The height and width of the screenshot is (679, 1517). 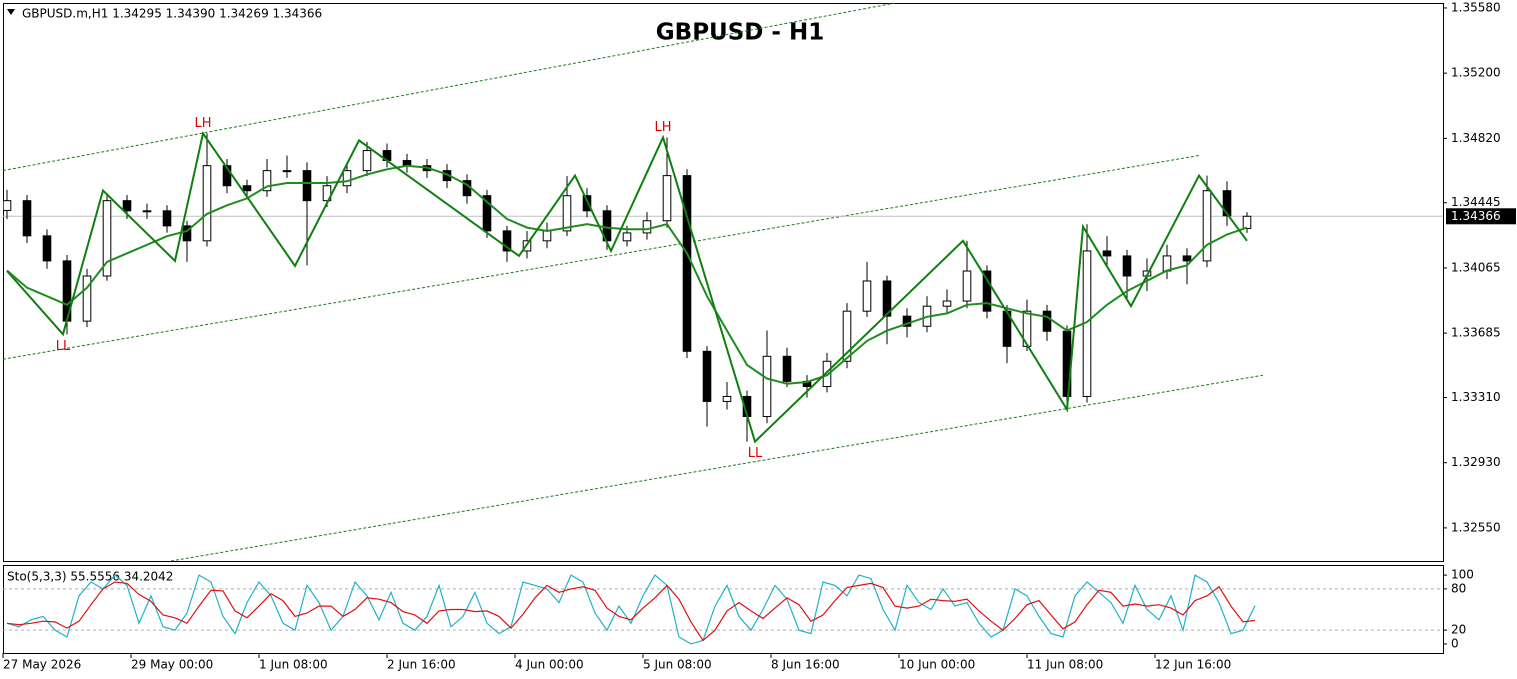 What do you see at coordinates (421, 665) in the screenshot?
I see `x-tick-label: 2 Jun 16:00` at bounding box center [421, 665].